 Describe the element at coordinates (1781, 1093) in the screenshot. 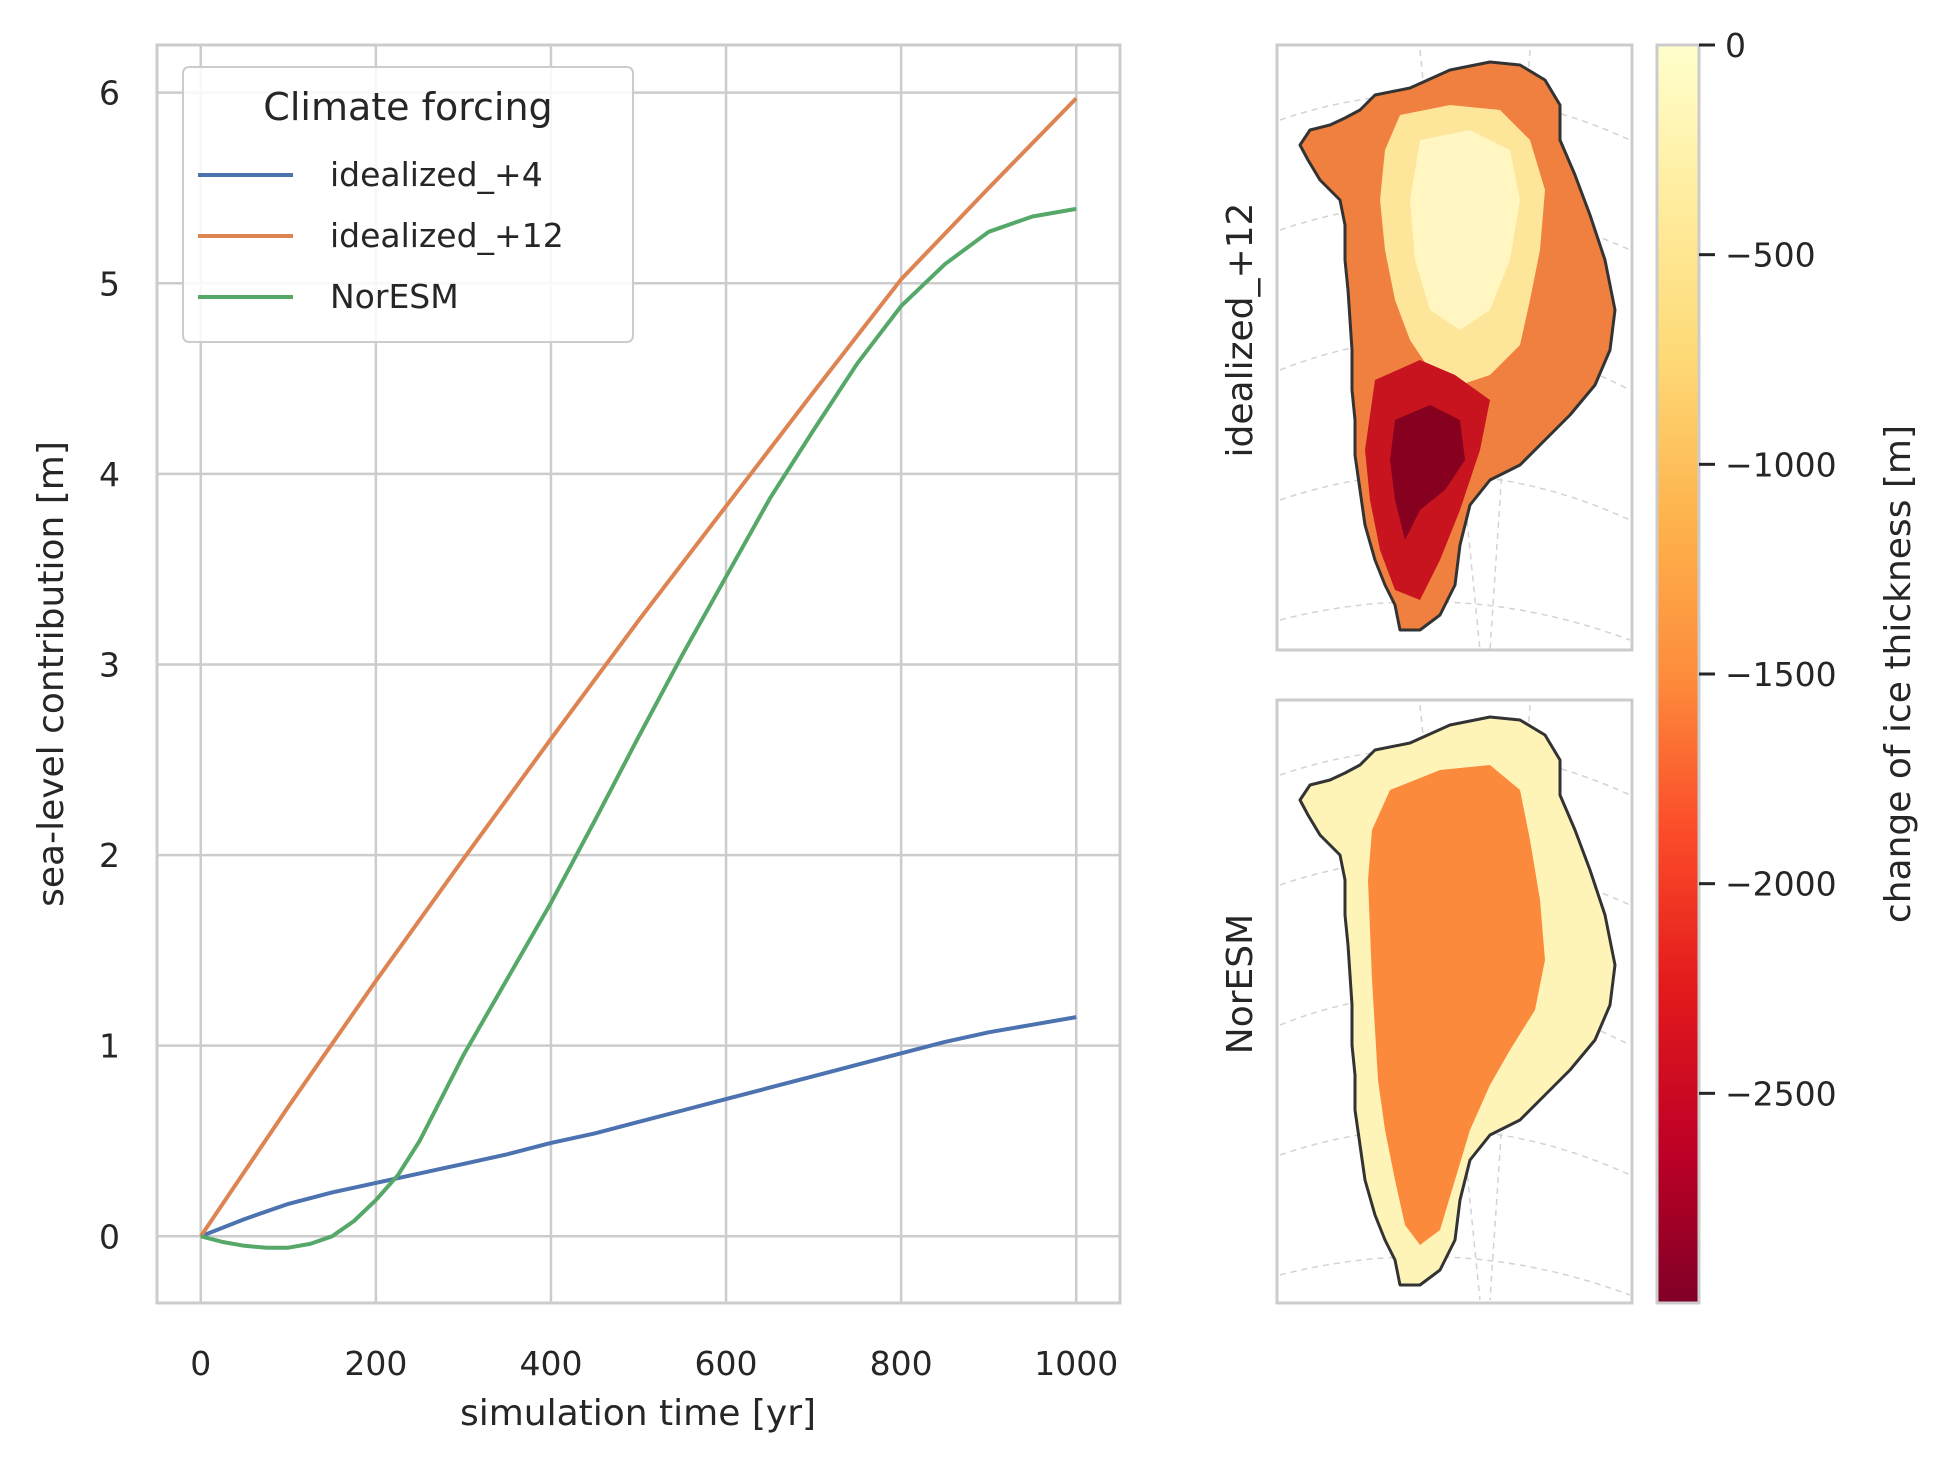

I see `colorbar-tick-label: −2500` at that location.